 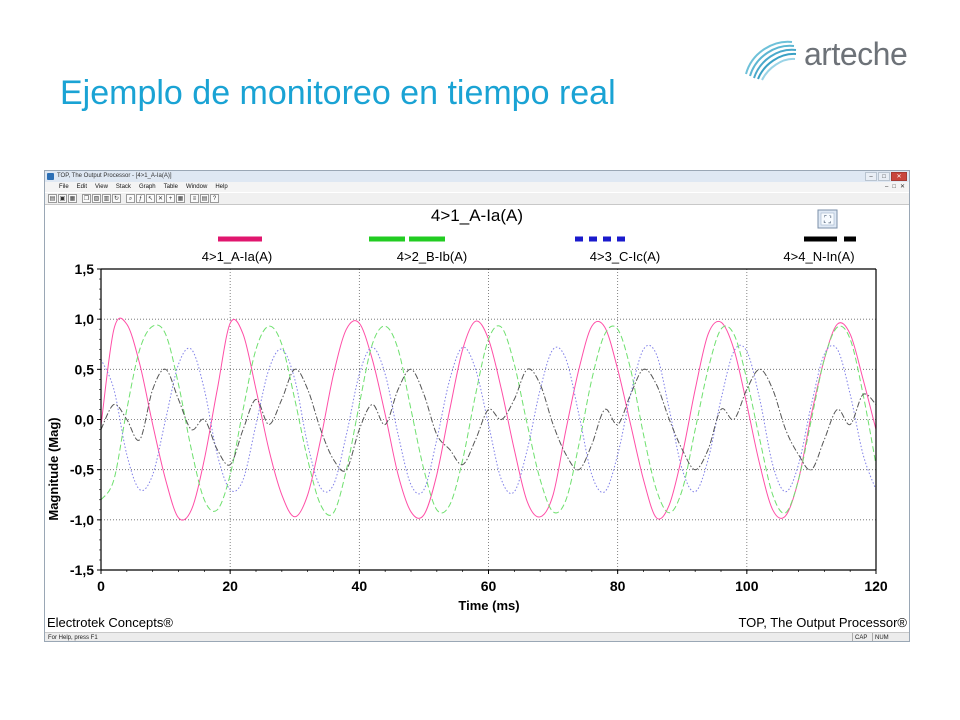 I want to click on legend-item-4: 4>4_N-In(A), so click(x=820, y=250).